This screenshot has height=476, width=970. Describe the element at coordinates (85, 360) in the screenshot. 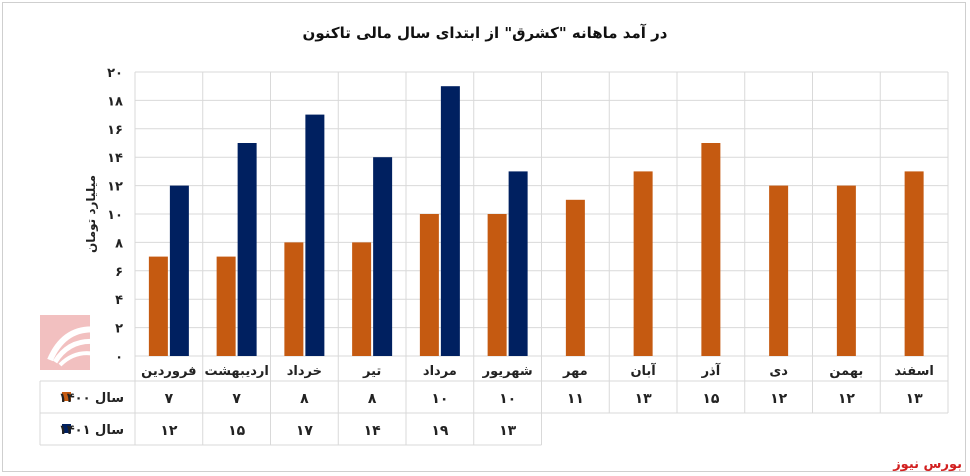

I see `watermark-logo` at that location.